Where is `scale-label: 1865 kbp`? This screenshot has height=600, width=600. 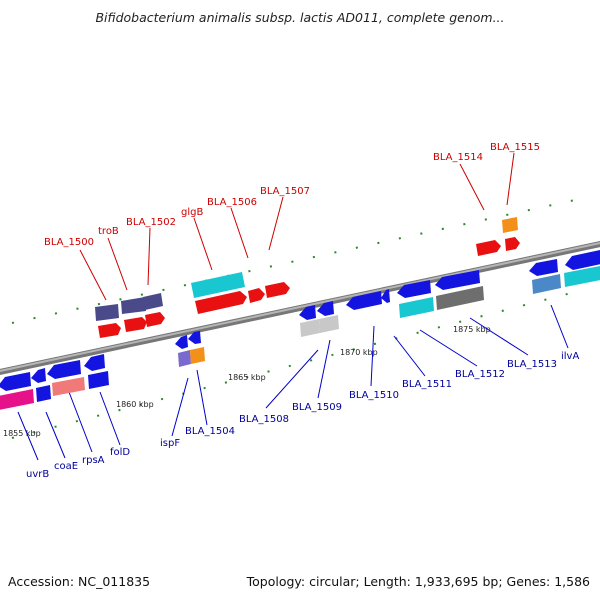
scale-label: 1865 kbp is located at coordinates (247, 377).